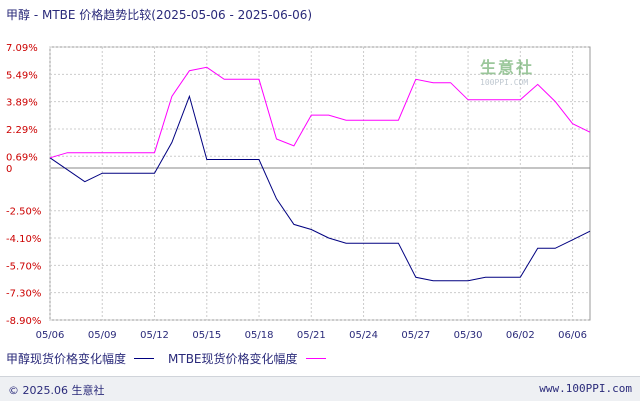 This screenshot has height=401, width=640. Describe the element at coordinates (22, 157) in the screenshot. I see `y-tick-label: 0.69%` at that location.